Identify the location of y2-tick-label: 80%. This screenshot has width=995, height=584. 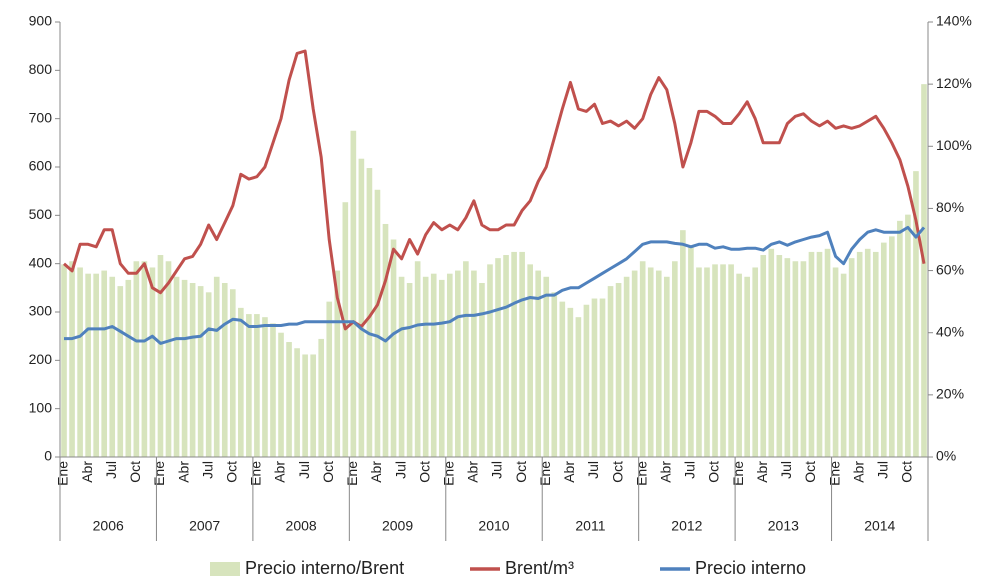
(950, 207).